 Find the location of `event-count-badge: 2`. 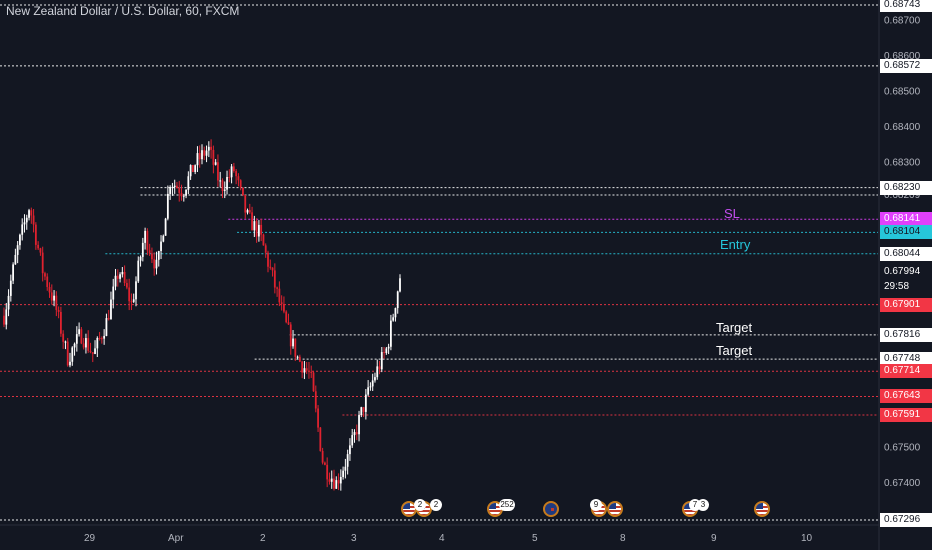

event-count-badge: 2 is located at coordinates (420, 505).